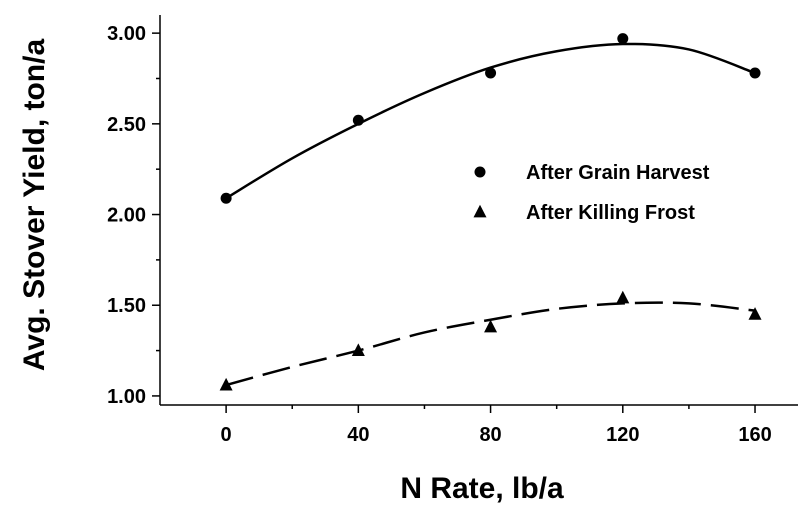 This screenshot has width=798, height=505. What do you see at coordinates (126, 34) in the screenshot?
I see `y-tick-label: 3.00` at bounding box center [126, 34].